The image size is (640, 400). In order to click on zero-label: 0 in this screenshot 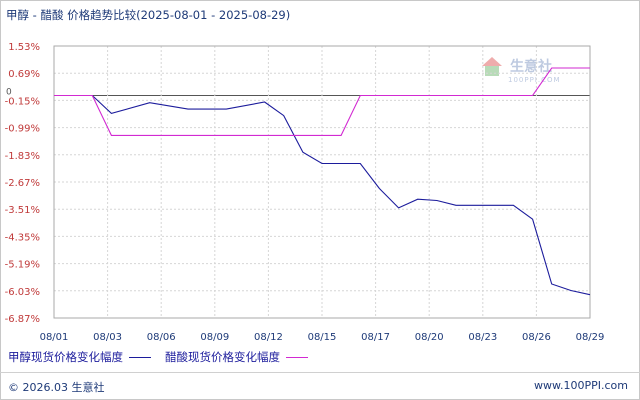, I will do `click(9, 93)`.